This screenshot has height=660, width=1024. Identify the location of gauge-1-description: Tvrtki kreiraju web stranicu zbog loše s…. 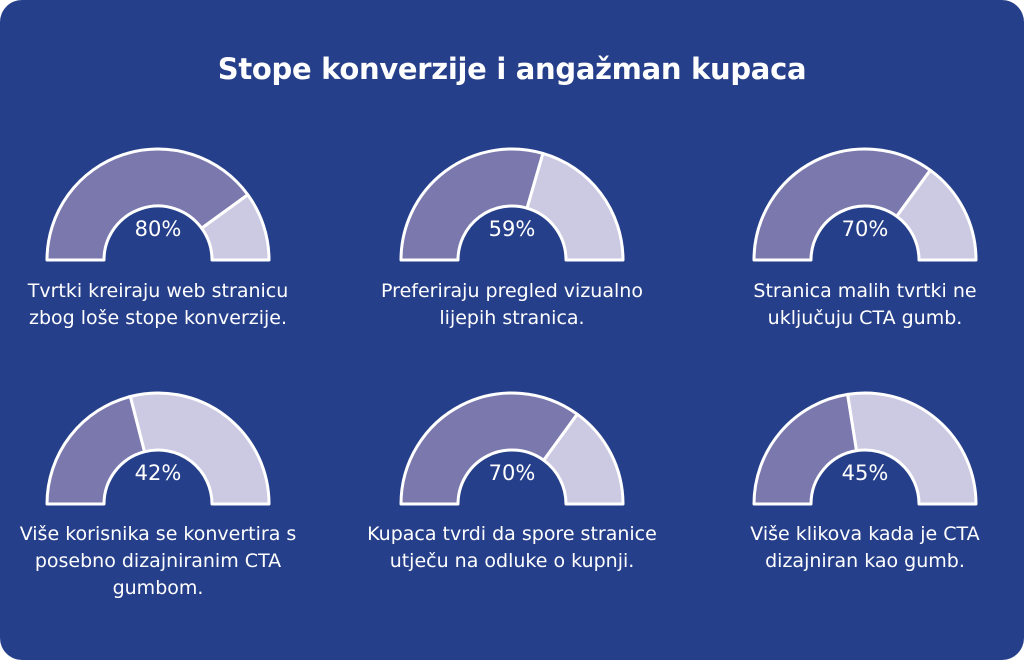
(158, 304).